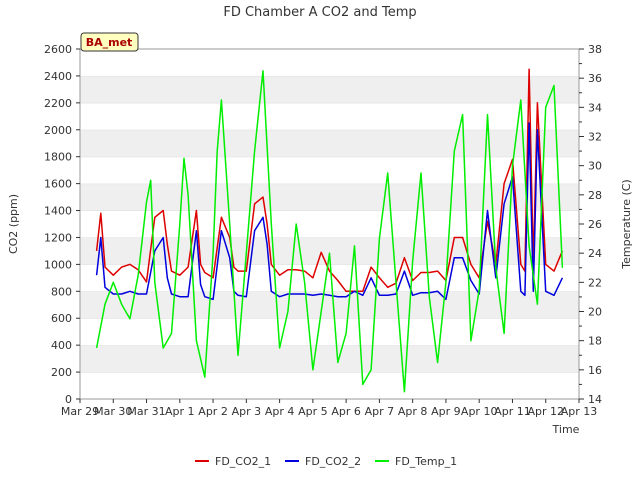  Describe the element at coordinates (380, 411) in the screenshot. I see `x-tick-label: Apr 7` at that location.